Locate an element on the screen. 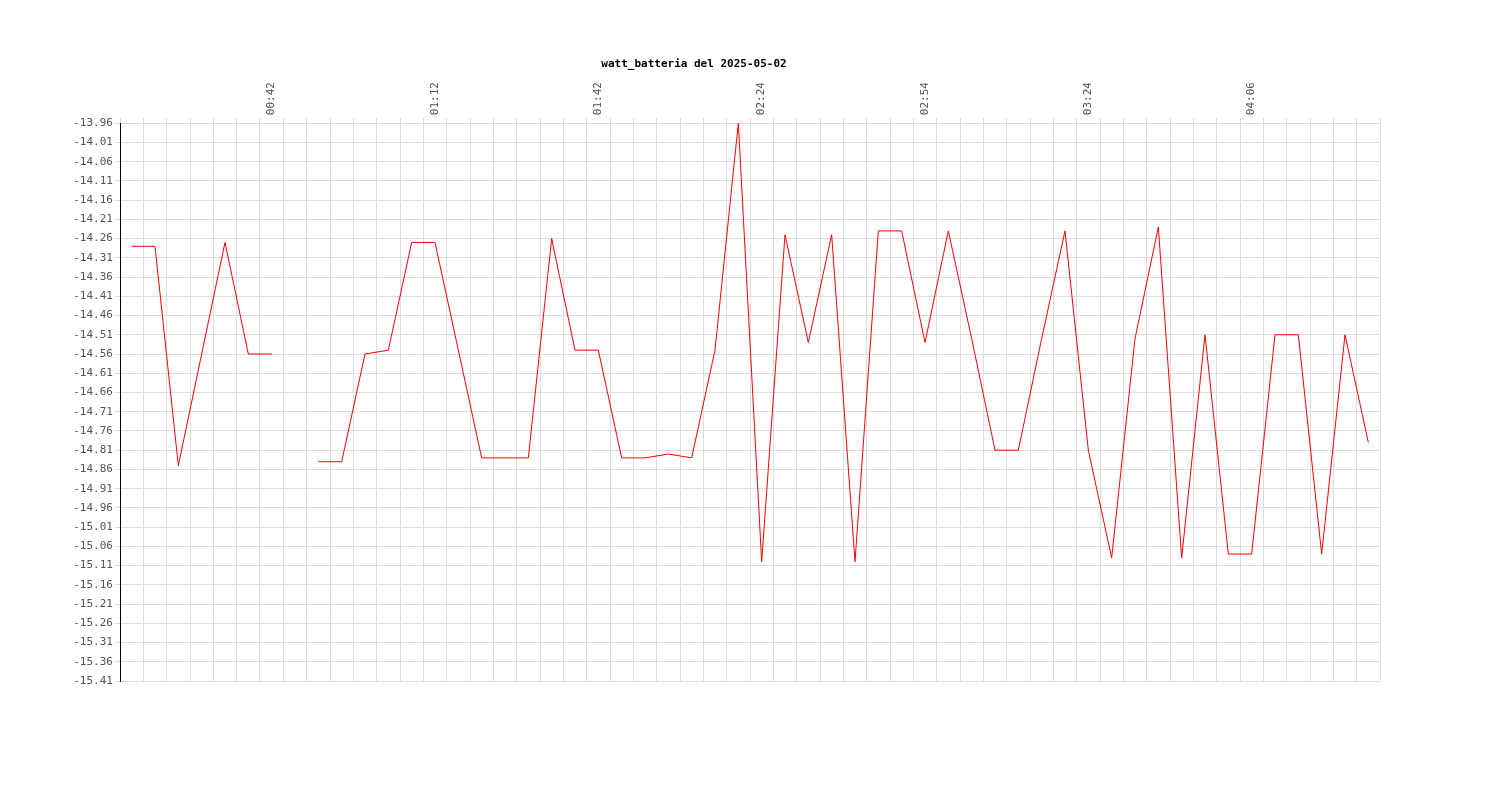 The width and height of the screenshot is (1500, 800). y-tick-label: -15.21 is located at coordinates (93, 603).